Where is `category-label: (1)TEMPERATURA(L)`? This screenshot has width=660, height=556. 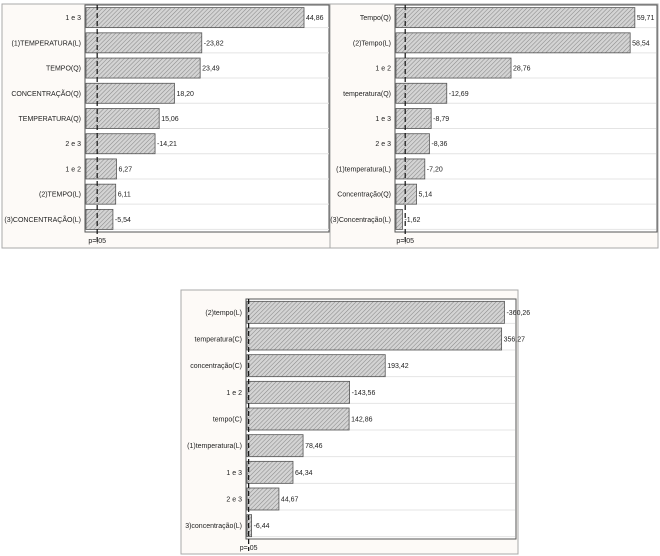 category-label: (1)TEMPERATURA(L) is located at coordinates (46, 43).